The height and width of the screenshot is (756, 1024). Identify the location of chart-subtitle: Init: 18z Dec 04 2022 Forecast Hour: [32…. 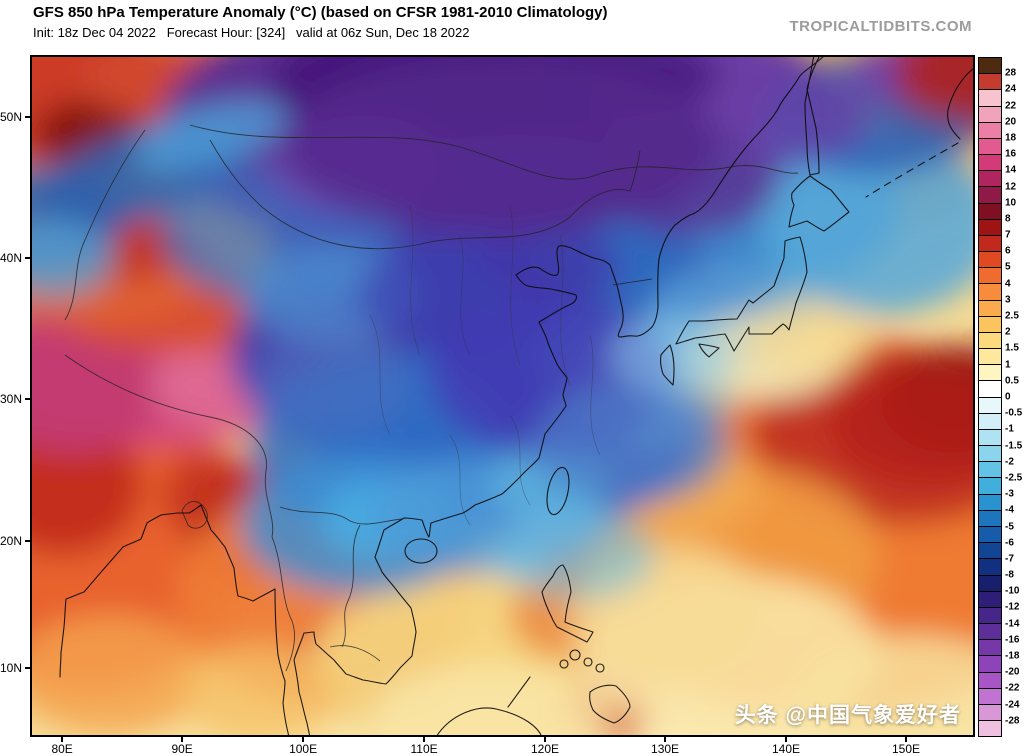
(251, 32).